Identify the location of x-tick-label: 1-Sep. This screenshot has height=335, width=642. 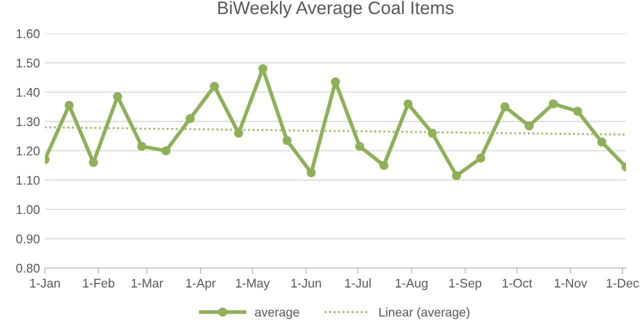
(465, 284).